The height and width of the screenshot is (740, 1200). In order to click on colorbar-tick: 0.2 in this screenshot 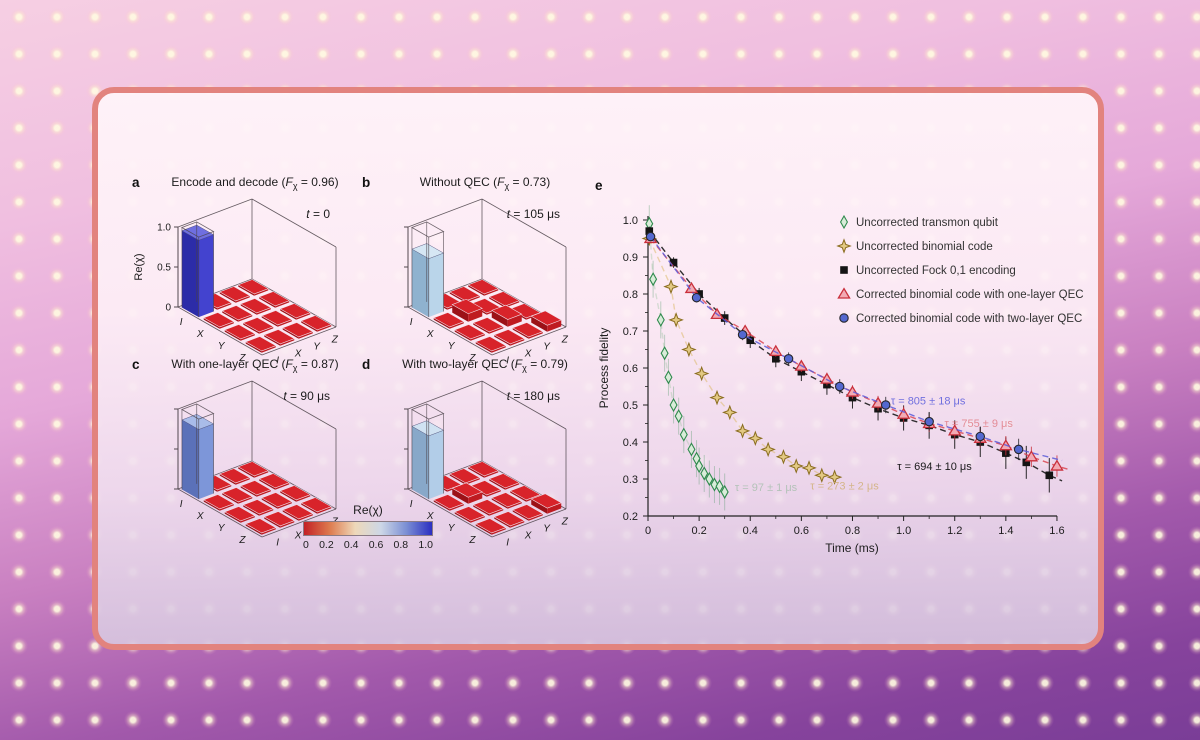, I will do `click(326, 545)`.